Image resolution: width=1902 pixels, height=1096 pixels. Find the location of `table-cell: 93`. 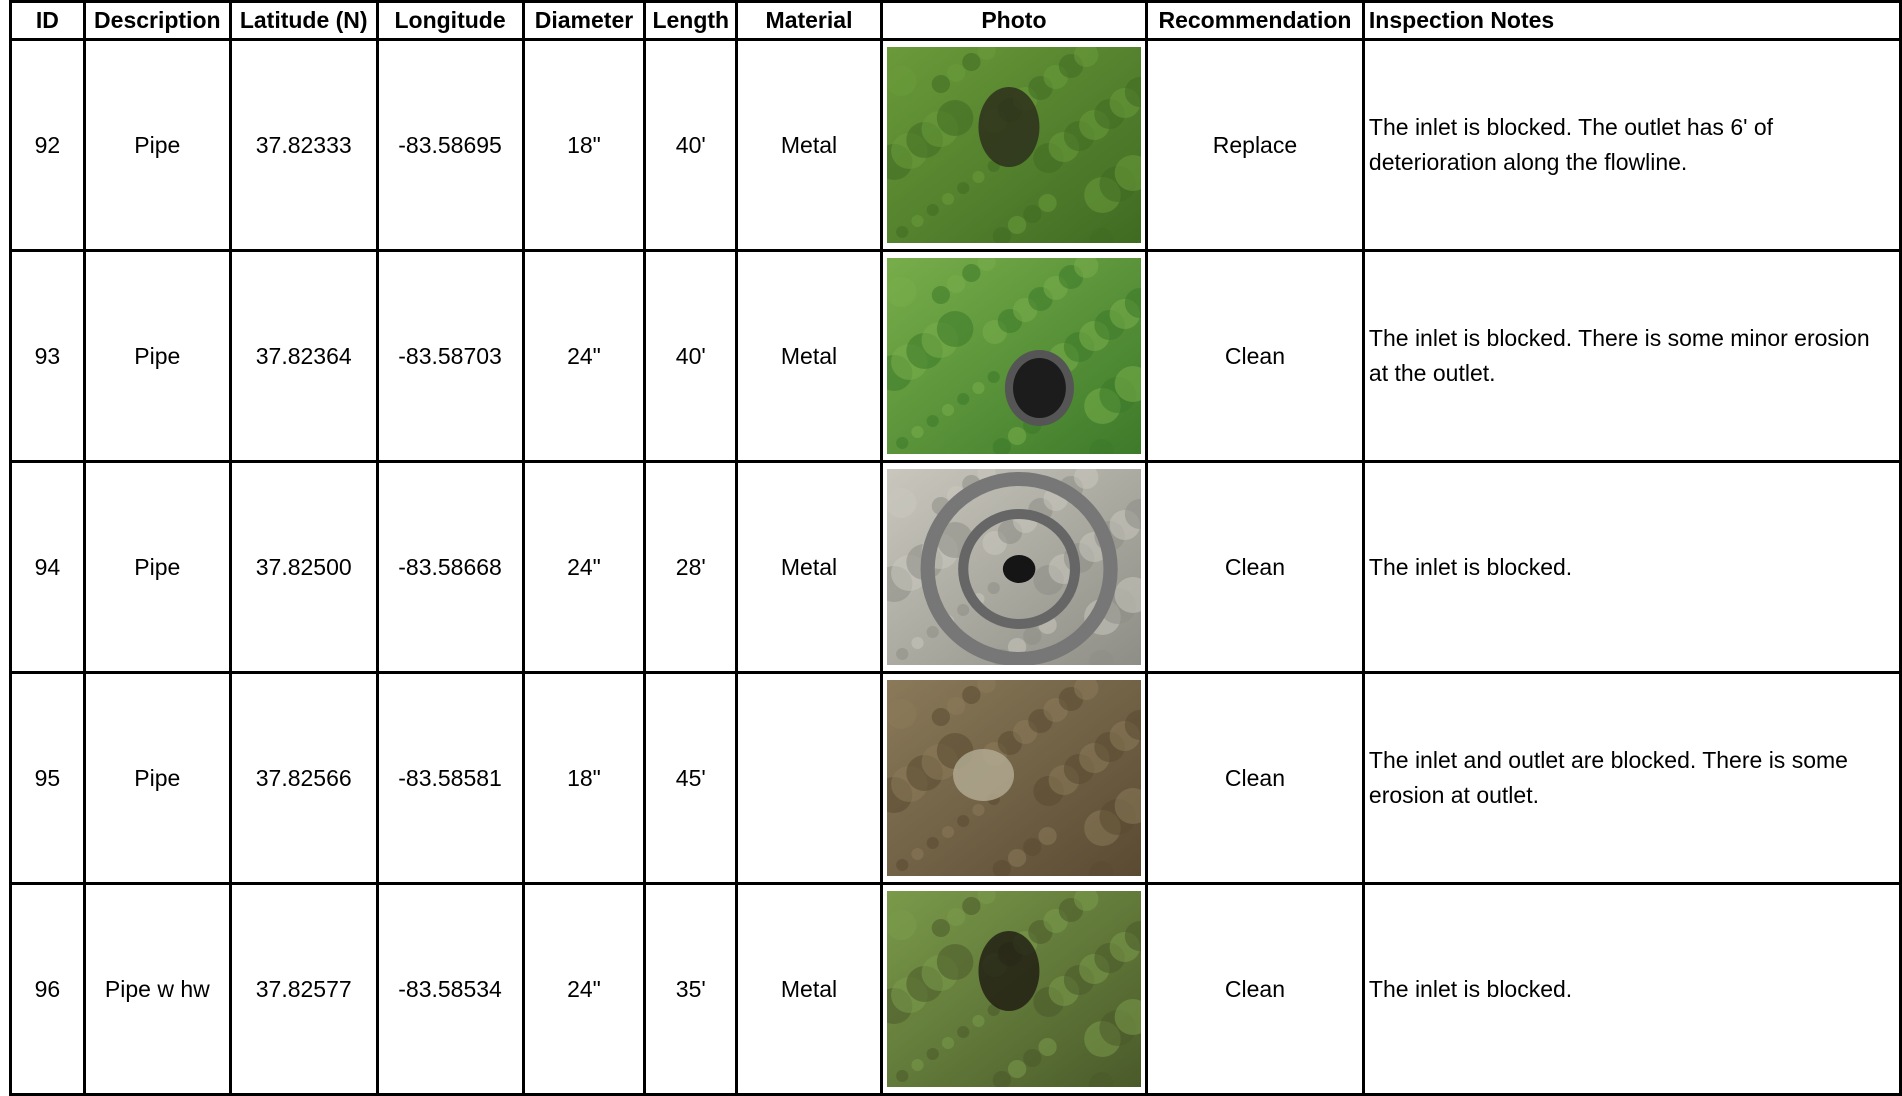

table-cell: 93 is located at coordinates (47, 356).